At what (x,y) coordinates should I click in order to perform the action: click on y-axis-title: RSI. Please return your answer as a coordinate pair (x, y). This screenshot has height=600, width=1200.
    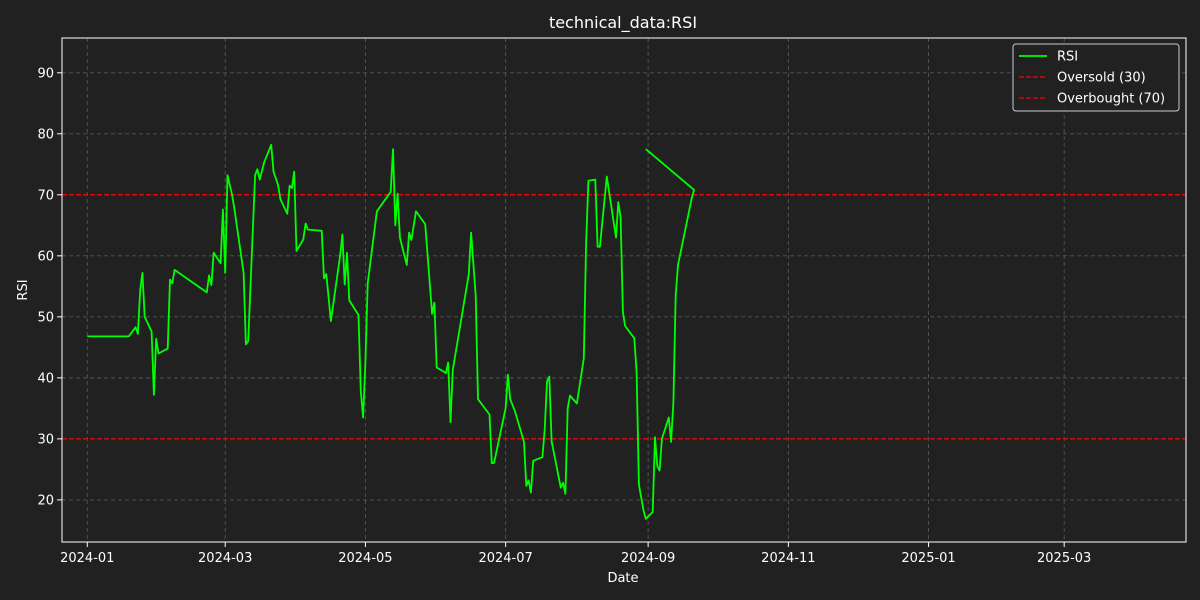
    Looking at the image, I should click on (23, 289).